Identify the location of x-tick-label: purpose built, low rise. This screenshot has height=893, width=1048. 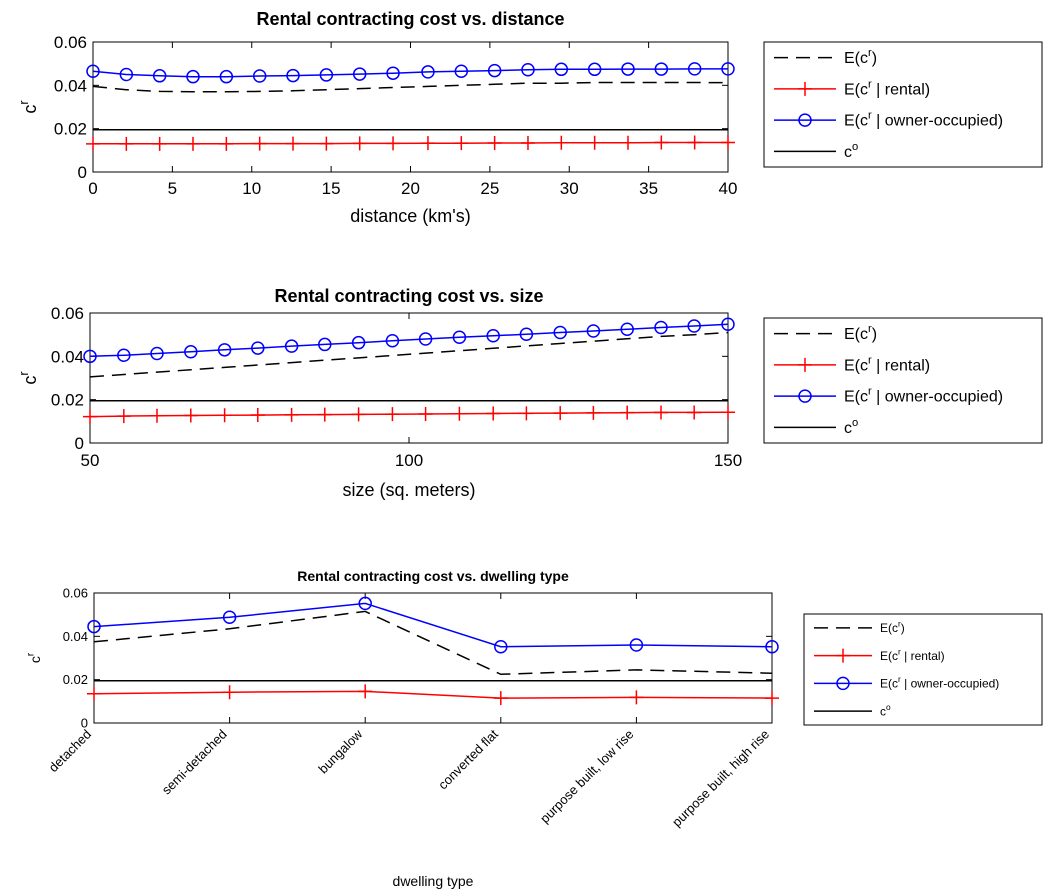
(587, 777).